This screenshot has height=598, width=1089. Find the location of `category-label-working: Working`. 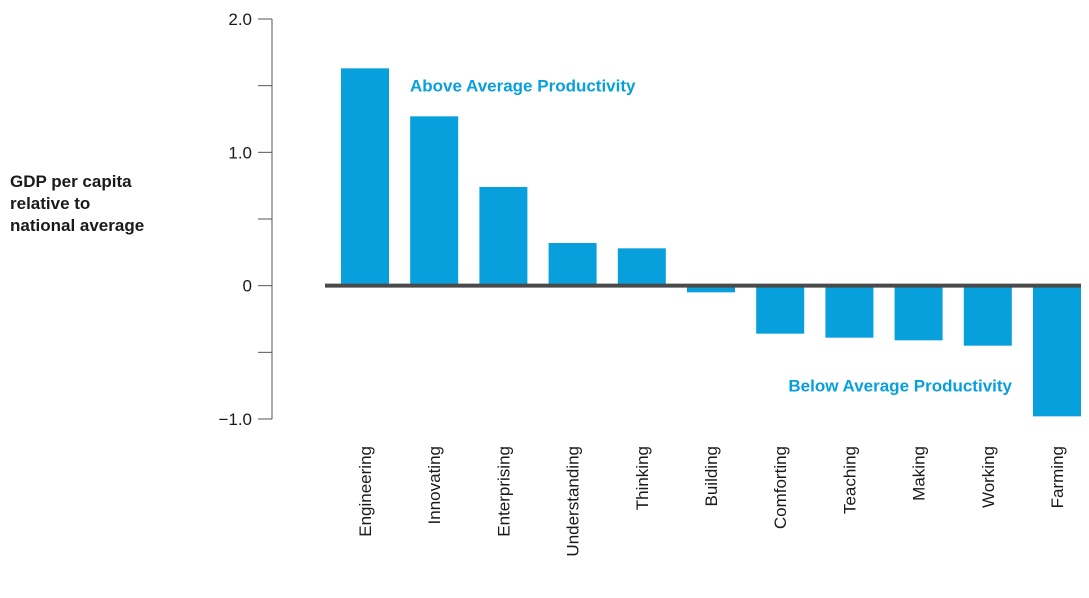

category-label-working: Working is located at coordinates (988, 477).